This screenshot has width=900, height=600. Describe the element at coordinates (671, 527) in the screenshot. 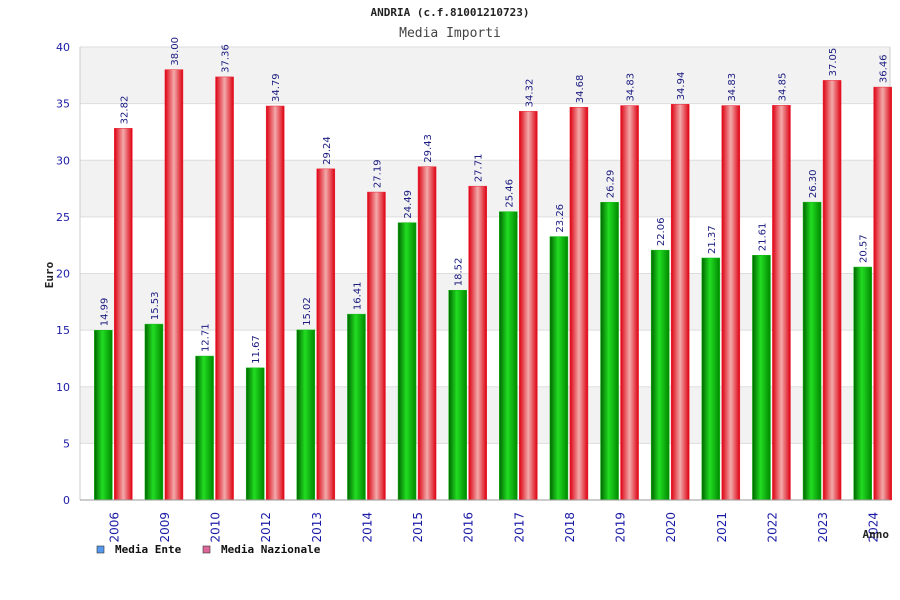

I see `x-tick-label: 2020` at that location.